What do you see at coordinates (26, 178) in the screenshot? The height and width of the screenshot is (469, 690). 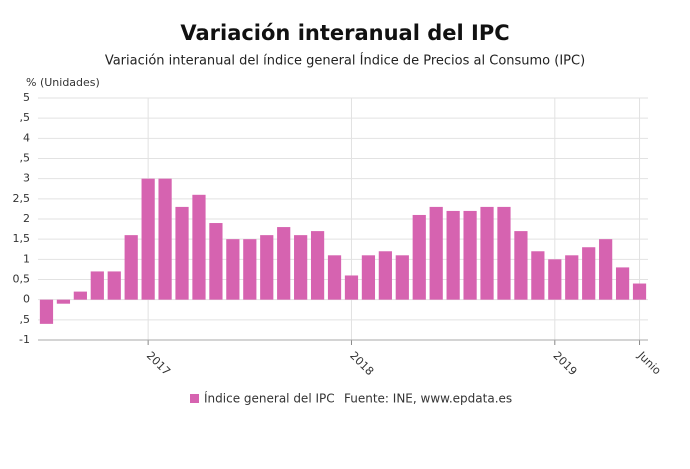 I see `y-tick-label: 3` at bounding box center [26, 178].